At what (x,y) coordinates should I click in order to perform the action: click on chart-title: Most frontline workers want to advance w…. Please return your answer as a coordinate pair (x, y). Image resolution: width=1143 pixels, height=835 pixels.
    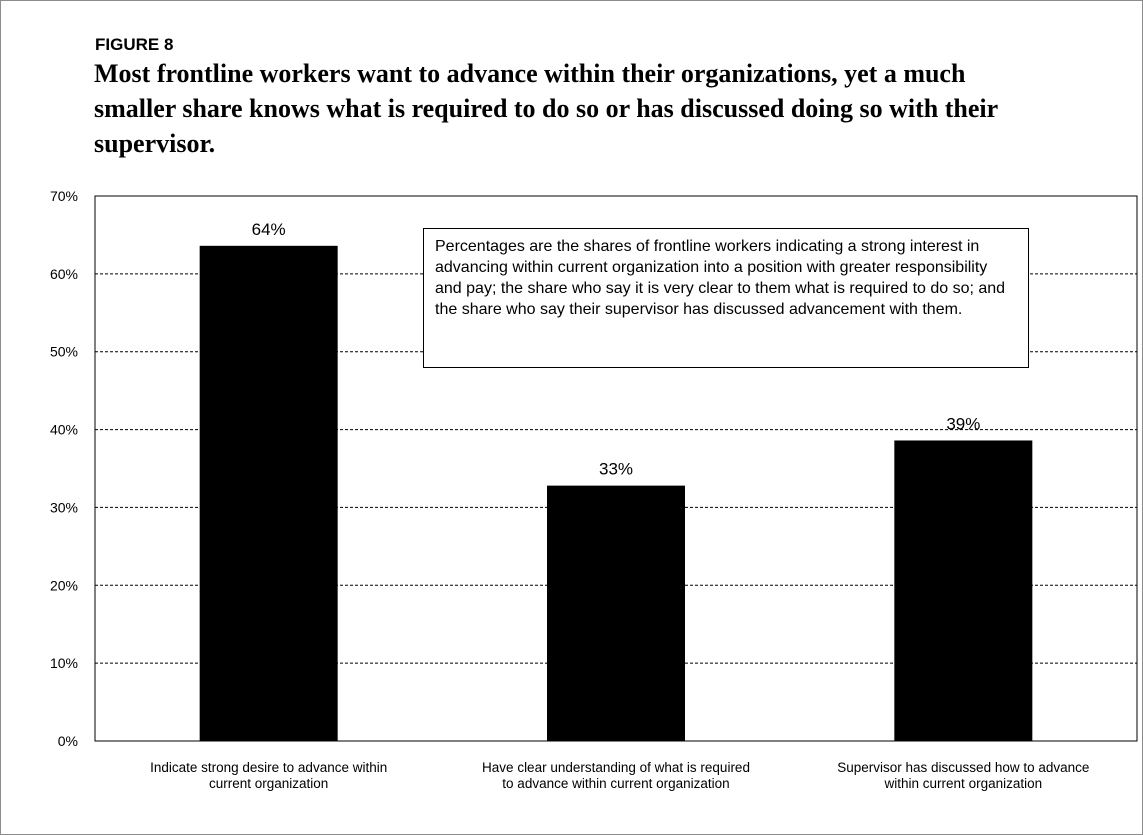
    Looking at the image, I should click on (546, 108).